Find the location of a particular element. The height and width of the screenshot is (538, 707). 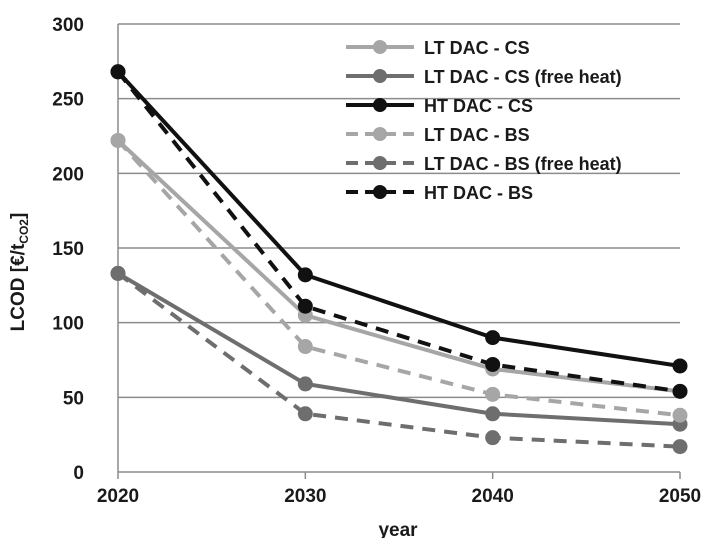

legend-item: LT DAC - BS is located at coordinates (438, 135).